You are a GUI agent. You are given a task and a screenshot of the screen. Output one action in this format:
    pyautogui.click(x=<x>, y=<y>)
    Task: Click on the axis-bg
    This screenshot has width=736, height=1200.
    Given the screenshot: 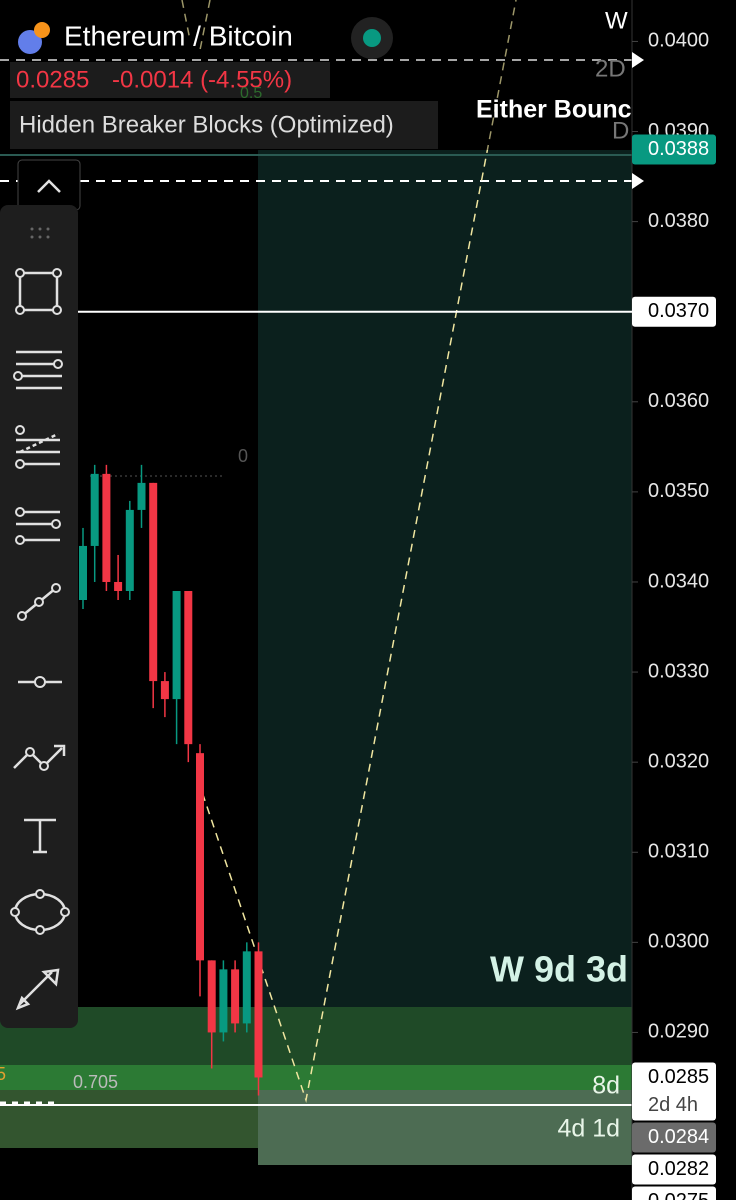 What is the action you would take?
    pyautogui.click(x=684, y=600)
    